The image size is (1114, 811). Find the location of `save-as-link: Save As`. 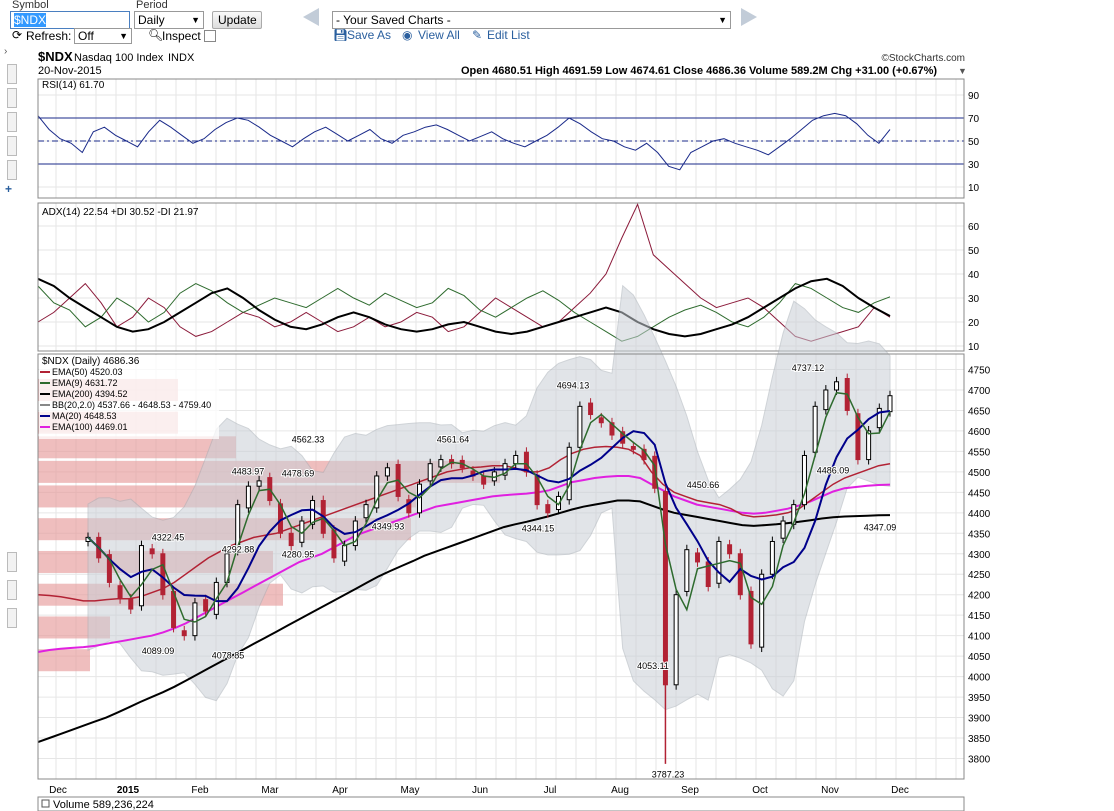

save-as-link: Save As is located at coordinates (369, 35).